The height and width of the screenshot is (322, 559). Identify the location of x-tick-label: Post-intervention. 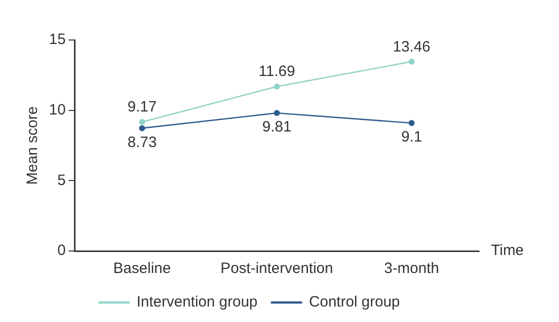
(277, 269).